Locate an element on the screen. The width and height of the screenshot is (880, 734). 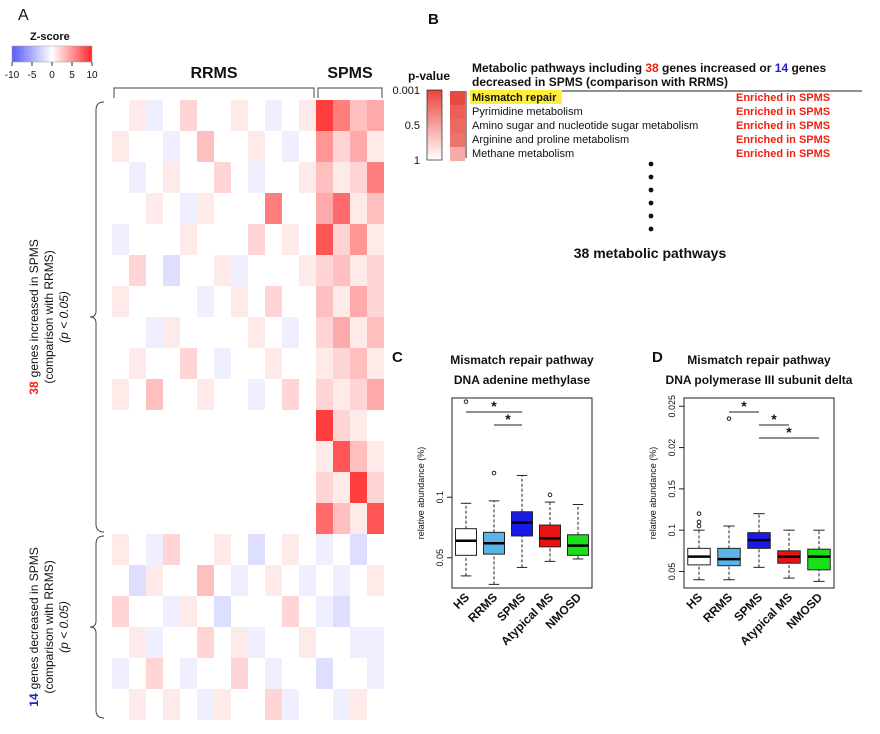
row-group-title: 14 genes decreased in SPMS is located at coordinates (34, 626).